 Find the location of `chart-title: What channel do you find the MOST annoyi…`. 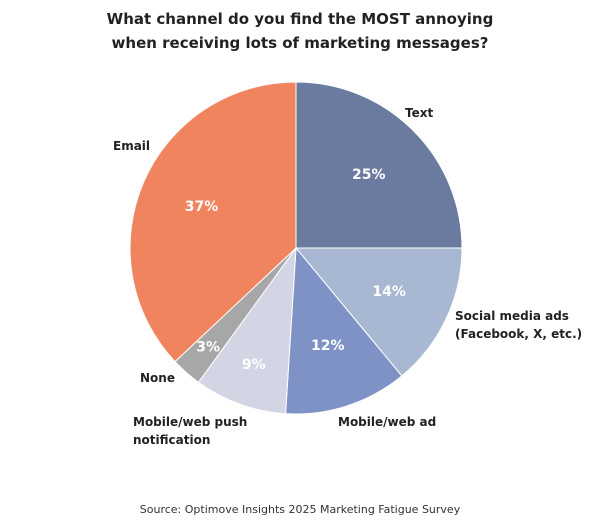

chart-title: What channel do you find the MOST annoyi… is located at coordinates (300, 19).